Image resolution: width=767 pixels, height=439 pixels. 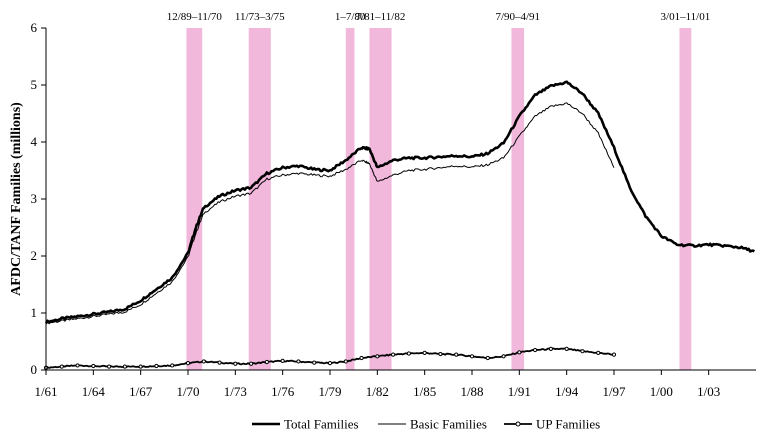 I want to click on legend: Total Families Basic Families UP Families, so click(x=426, y=424).